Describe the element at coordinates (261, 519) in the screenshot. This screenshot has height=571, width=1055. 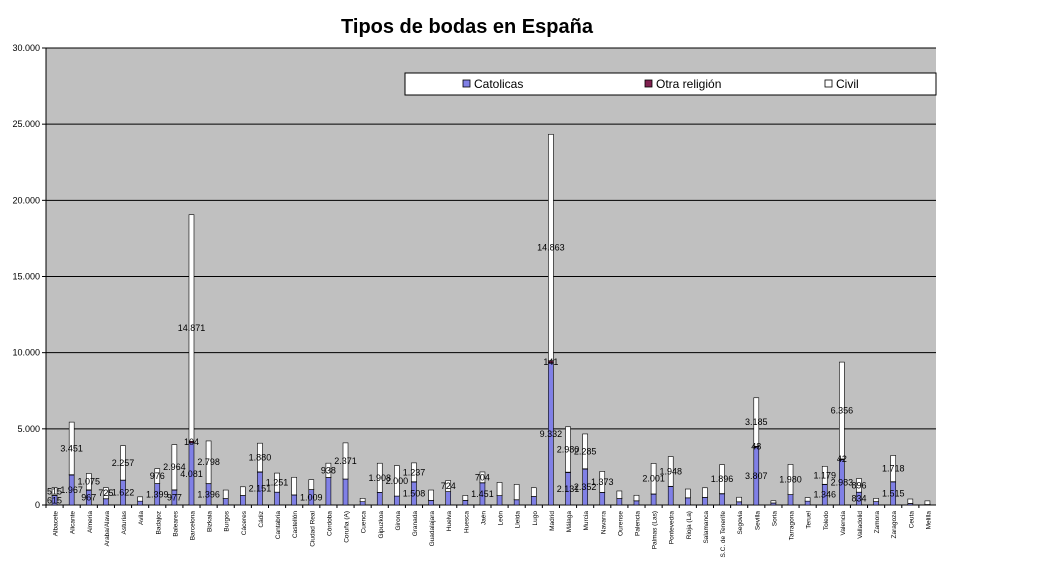
I see `x-category-label: Cádiz` at that location.